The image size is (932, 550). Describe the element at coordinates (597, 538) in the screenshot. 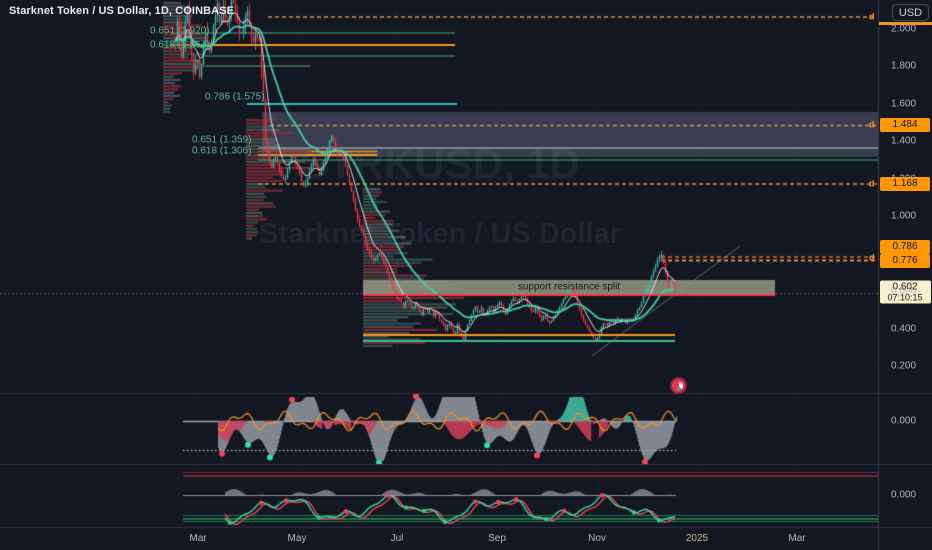

I see `time-tick: Nov` at that location.